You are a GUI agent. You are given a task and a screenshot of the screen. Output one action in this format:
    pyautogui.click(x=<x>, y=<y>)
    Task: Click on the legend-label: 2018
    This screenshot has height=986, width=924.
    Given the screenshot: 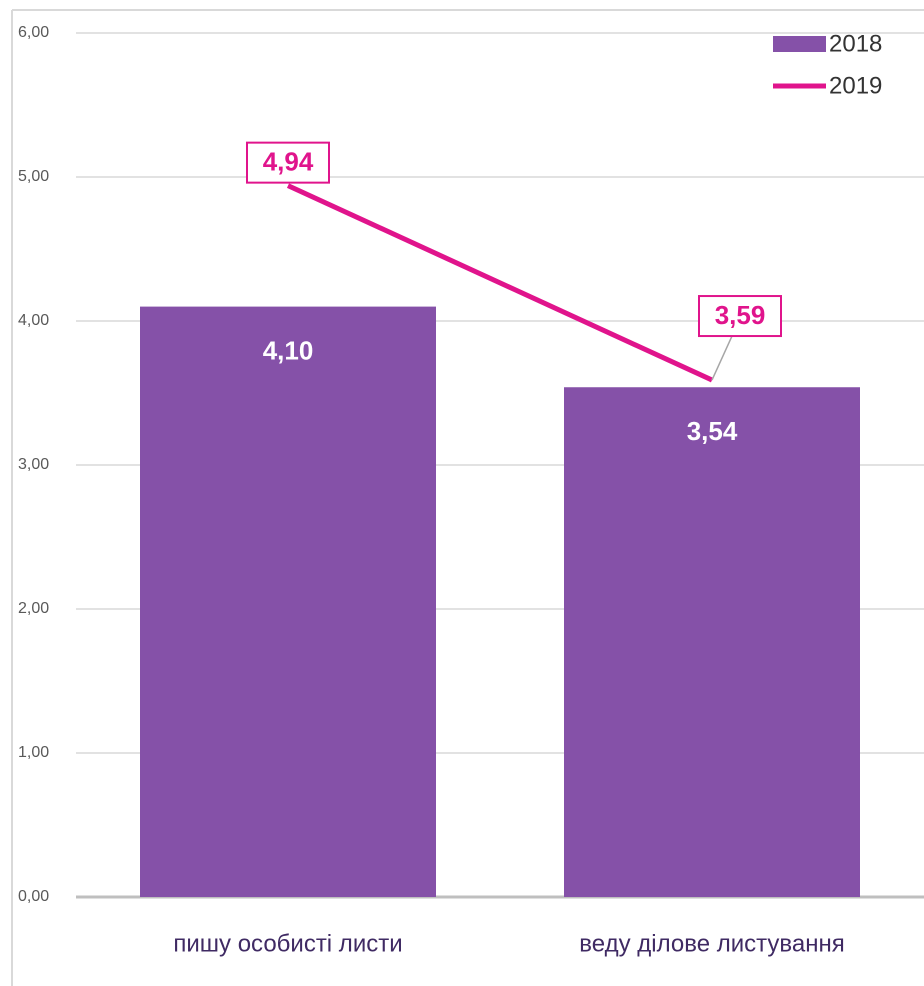 What is the action you would take?
    pyautogui.click(x=855, y=43)
    